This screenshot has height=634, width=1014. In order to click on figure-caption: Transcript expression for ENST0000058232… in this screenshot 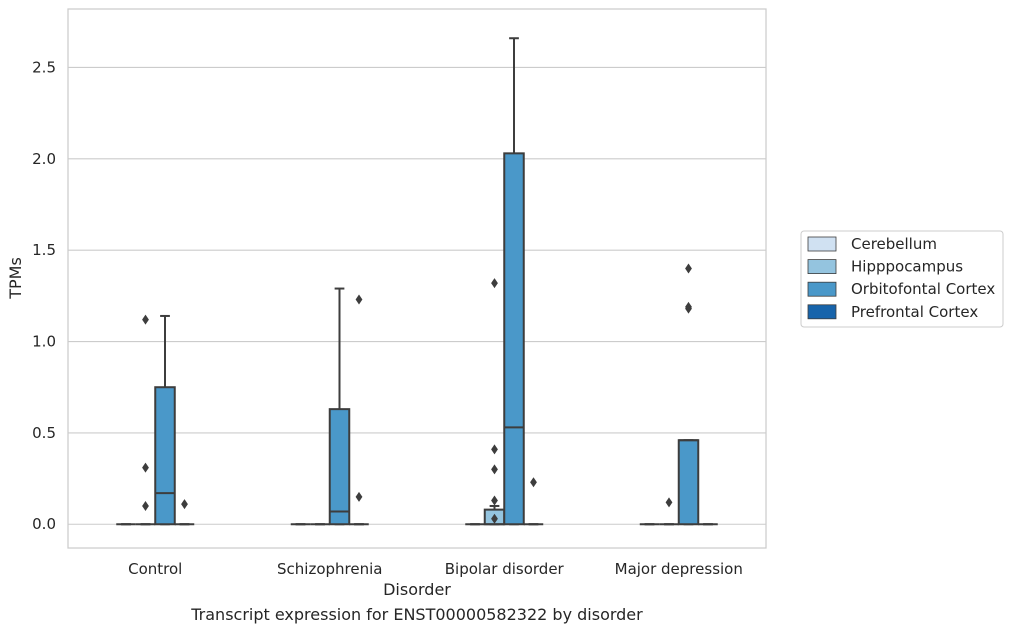, I will do `click(417, 614)`.